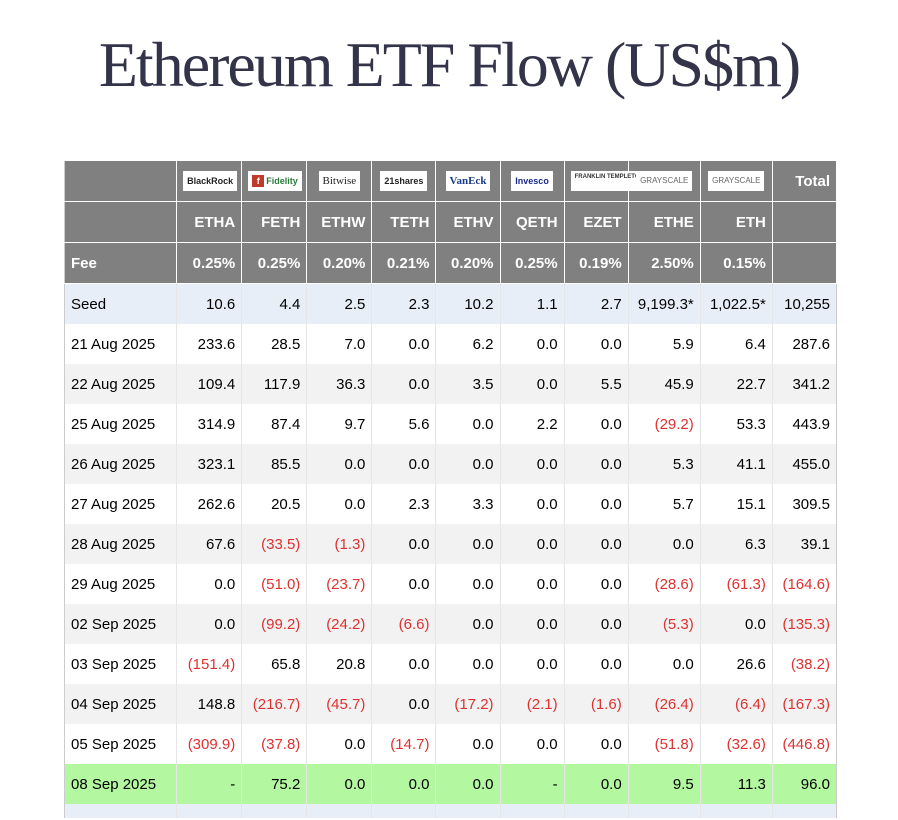 This screenshot has width=898, height=820. Describe the element at coordinates (736, 464) in the screenshot. I see `flow-value-cell: 41.1` at that location.